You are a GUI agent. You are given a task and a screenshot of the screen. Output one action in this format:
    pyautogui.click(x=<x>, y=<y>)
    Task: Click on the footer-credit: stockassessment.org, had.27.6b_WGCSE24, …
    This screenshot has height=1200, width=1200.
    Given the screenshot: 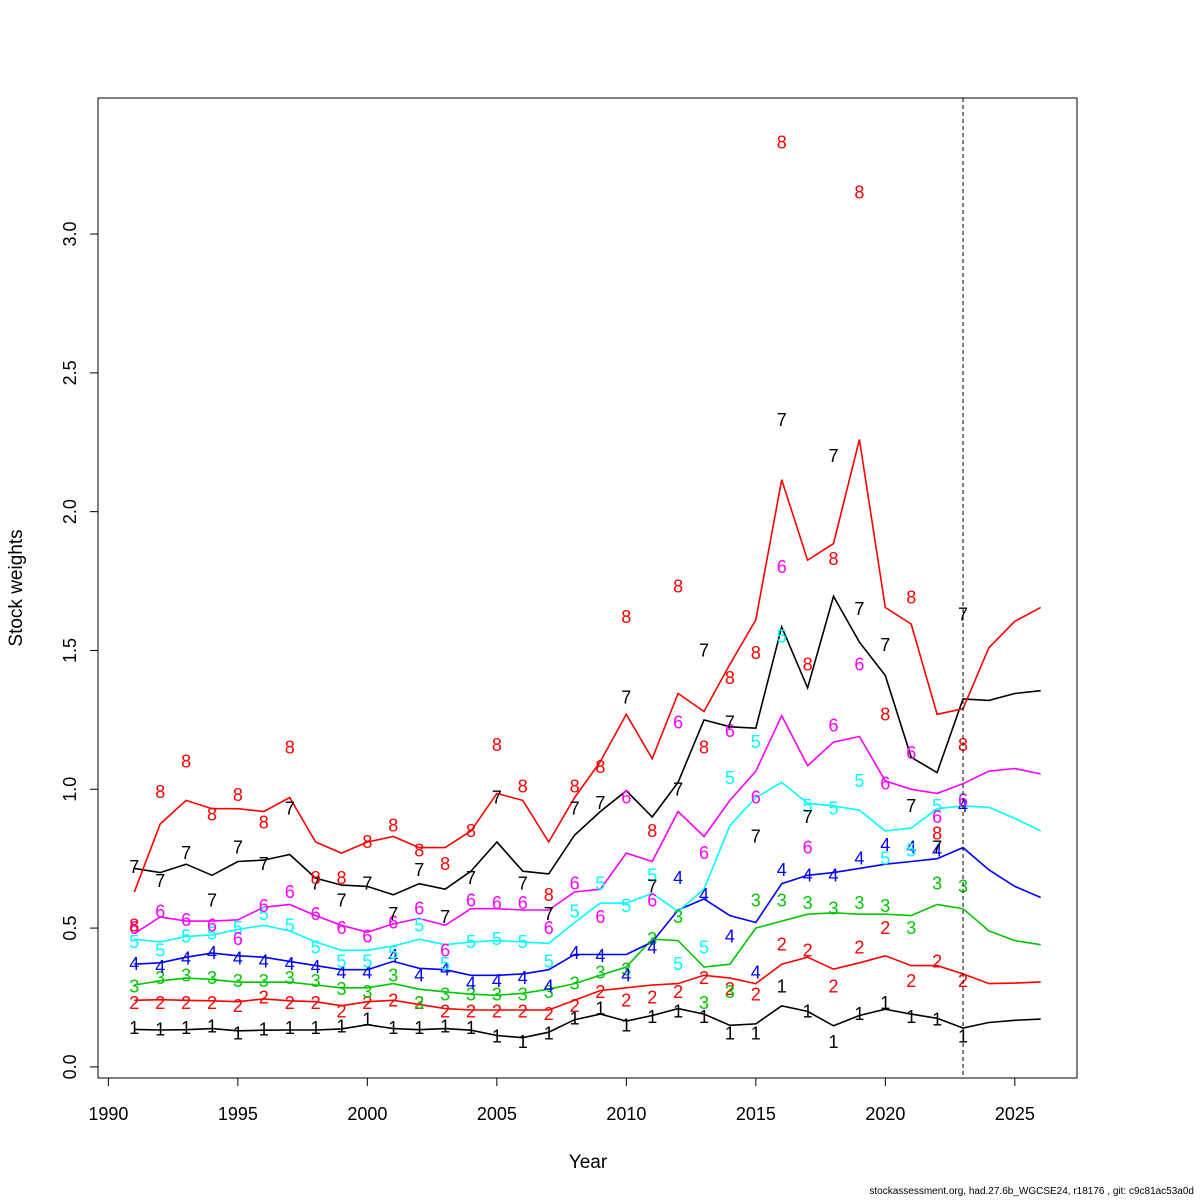 What is the action you would take?
    pyautogui.click(x=1031, y=1191)
    